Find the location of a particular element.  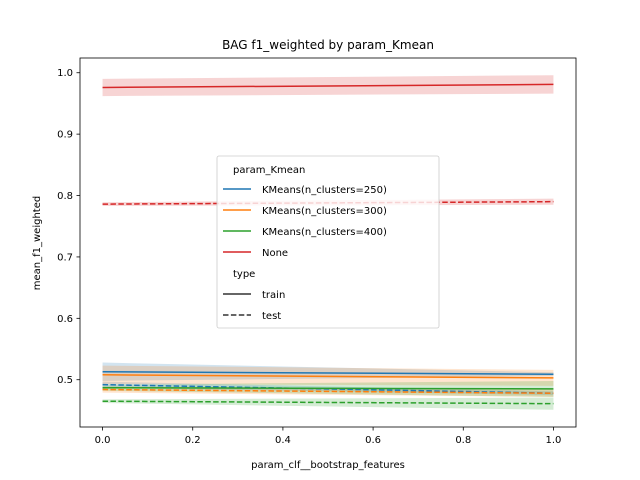

legend-style-entries: train test is located at coordinates (254, 306).